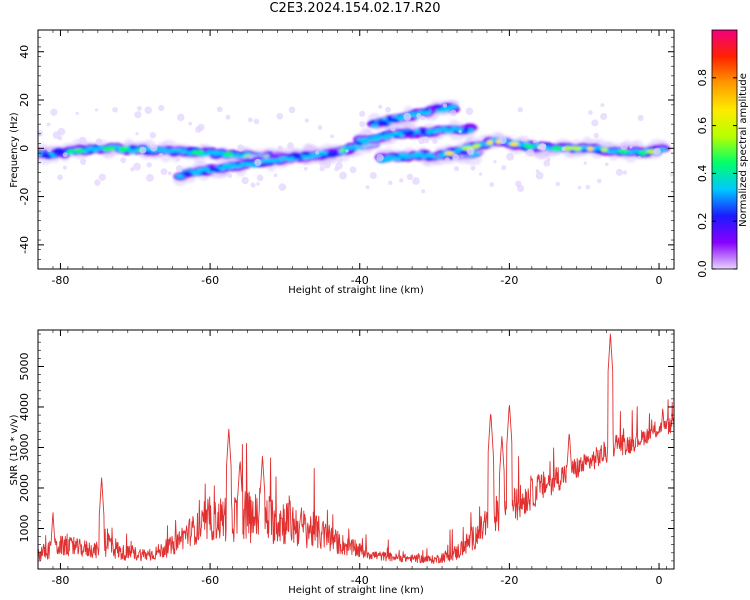 The image size is (750, 600). What do you see at coordinates (356, 146) in the screenshot?
I see `spectrogram-heatmap` at bounding box center [356, 146].